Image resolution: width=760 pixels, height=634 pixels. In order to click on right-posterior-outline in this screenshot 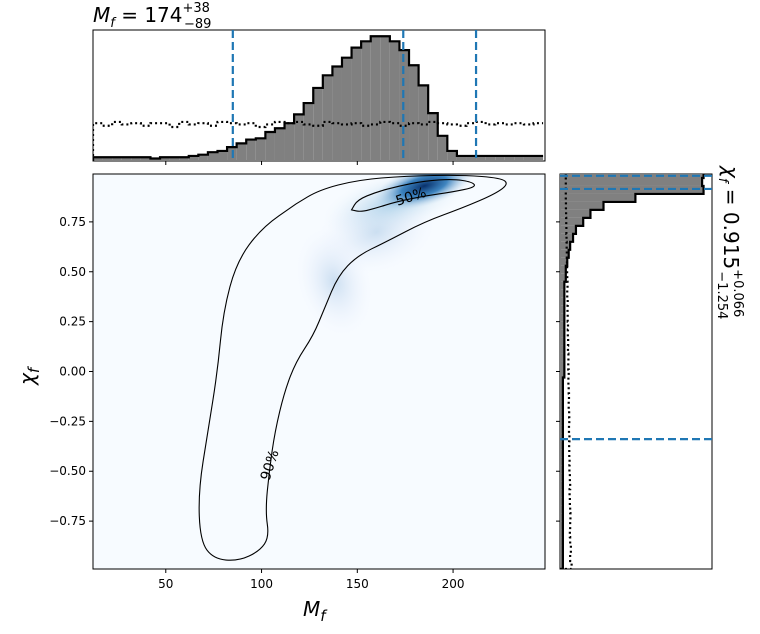, I will do `click(632, 371)`.